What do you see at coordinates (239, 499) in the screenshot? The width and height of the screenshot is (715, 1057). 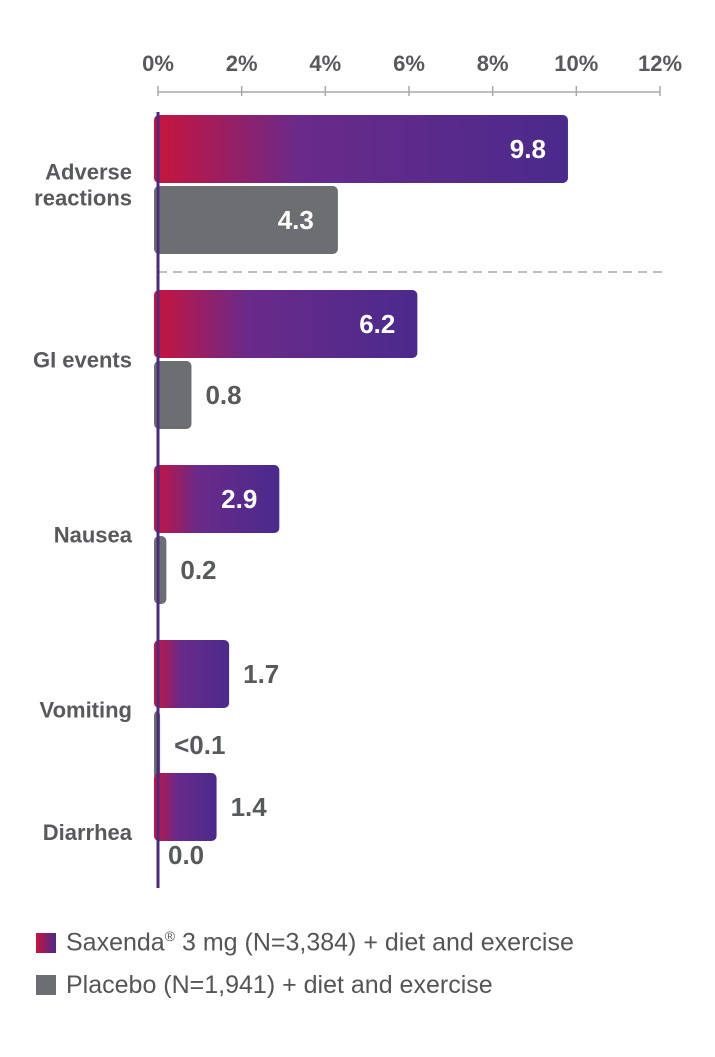 I see `data-label-saxenda: 2.9` at bounding box center [239, 499].